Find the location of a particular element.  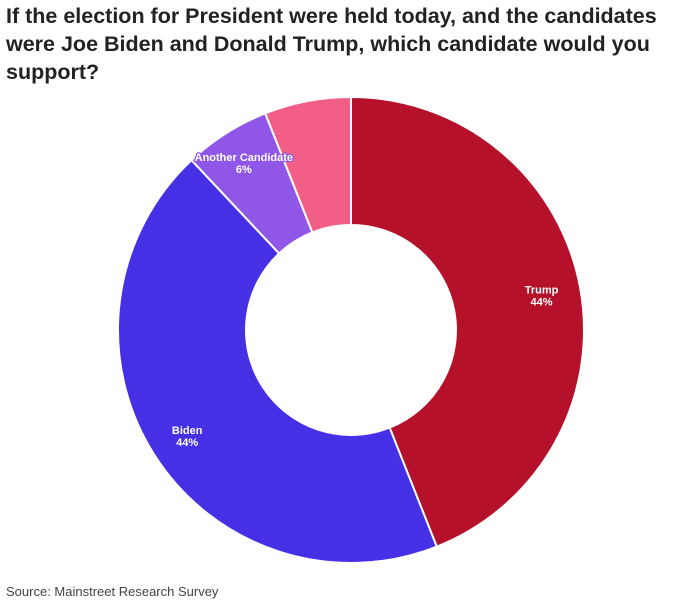

label-another-candidate: Another Candidate is located at coordinates (244, 158).